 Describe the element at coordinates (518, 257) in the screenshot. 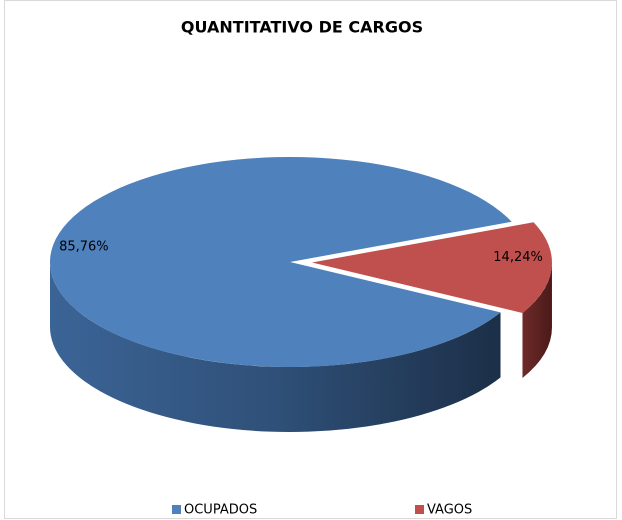

I see `data-label: 14,24%` at that location.